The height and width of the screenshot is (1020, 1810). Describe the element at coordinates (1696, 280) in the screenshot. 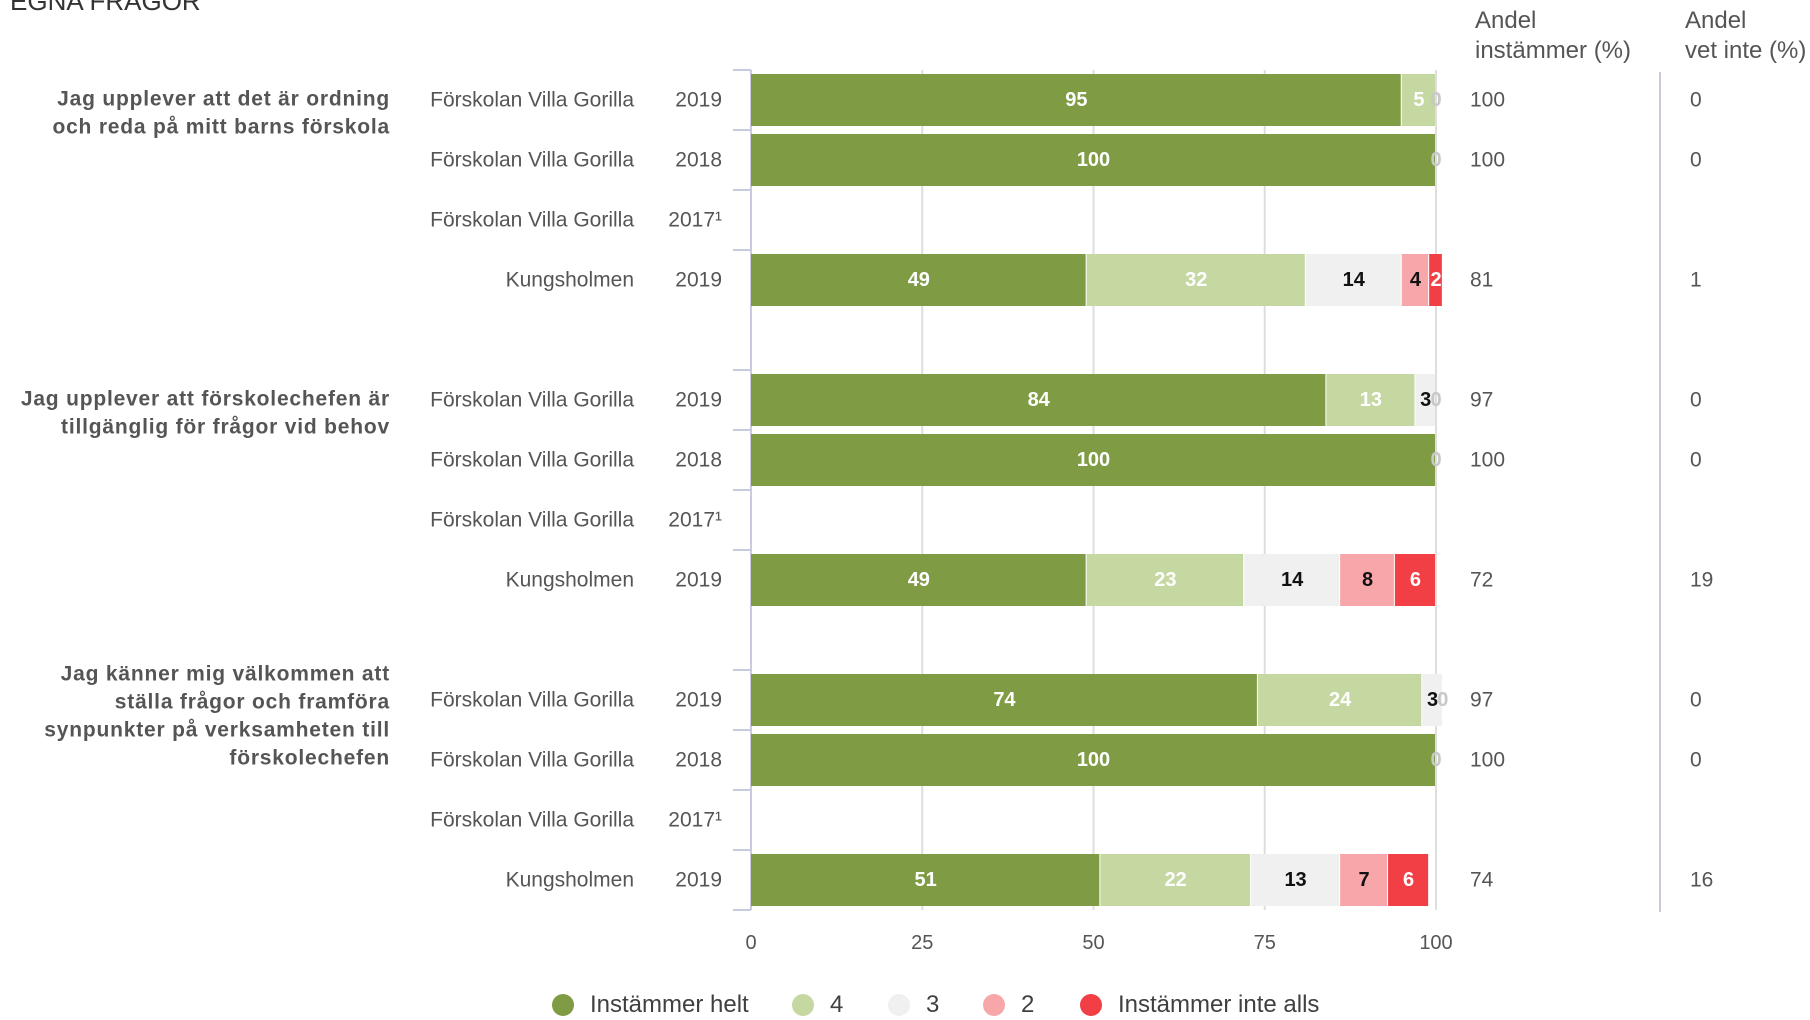

I see `dontknow-value: 1` at that location.